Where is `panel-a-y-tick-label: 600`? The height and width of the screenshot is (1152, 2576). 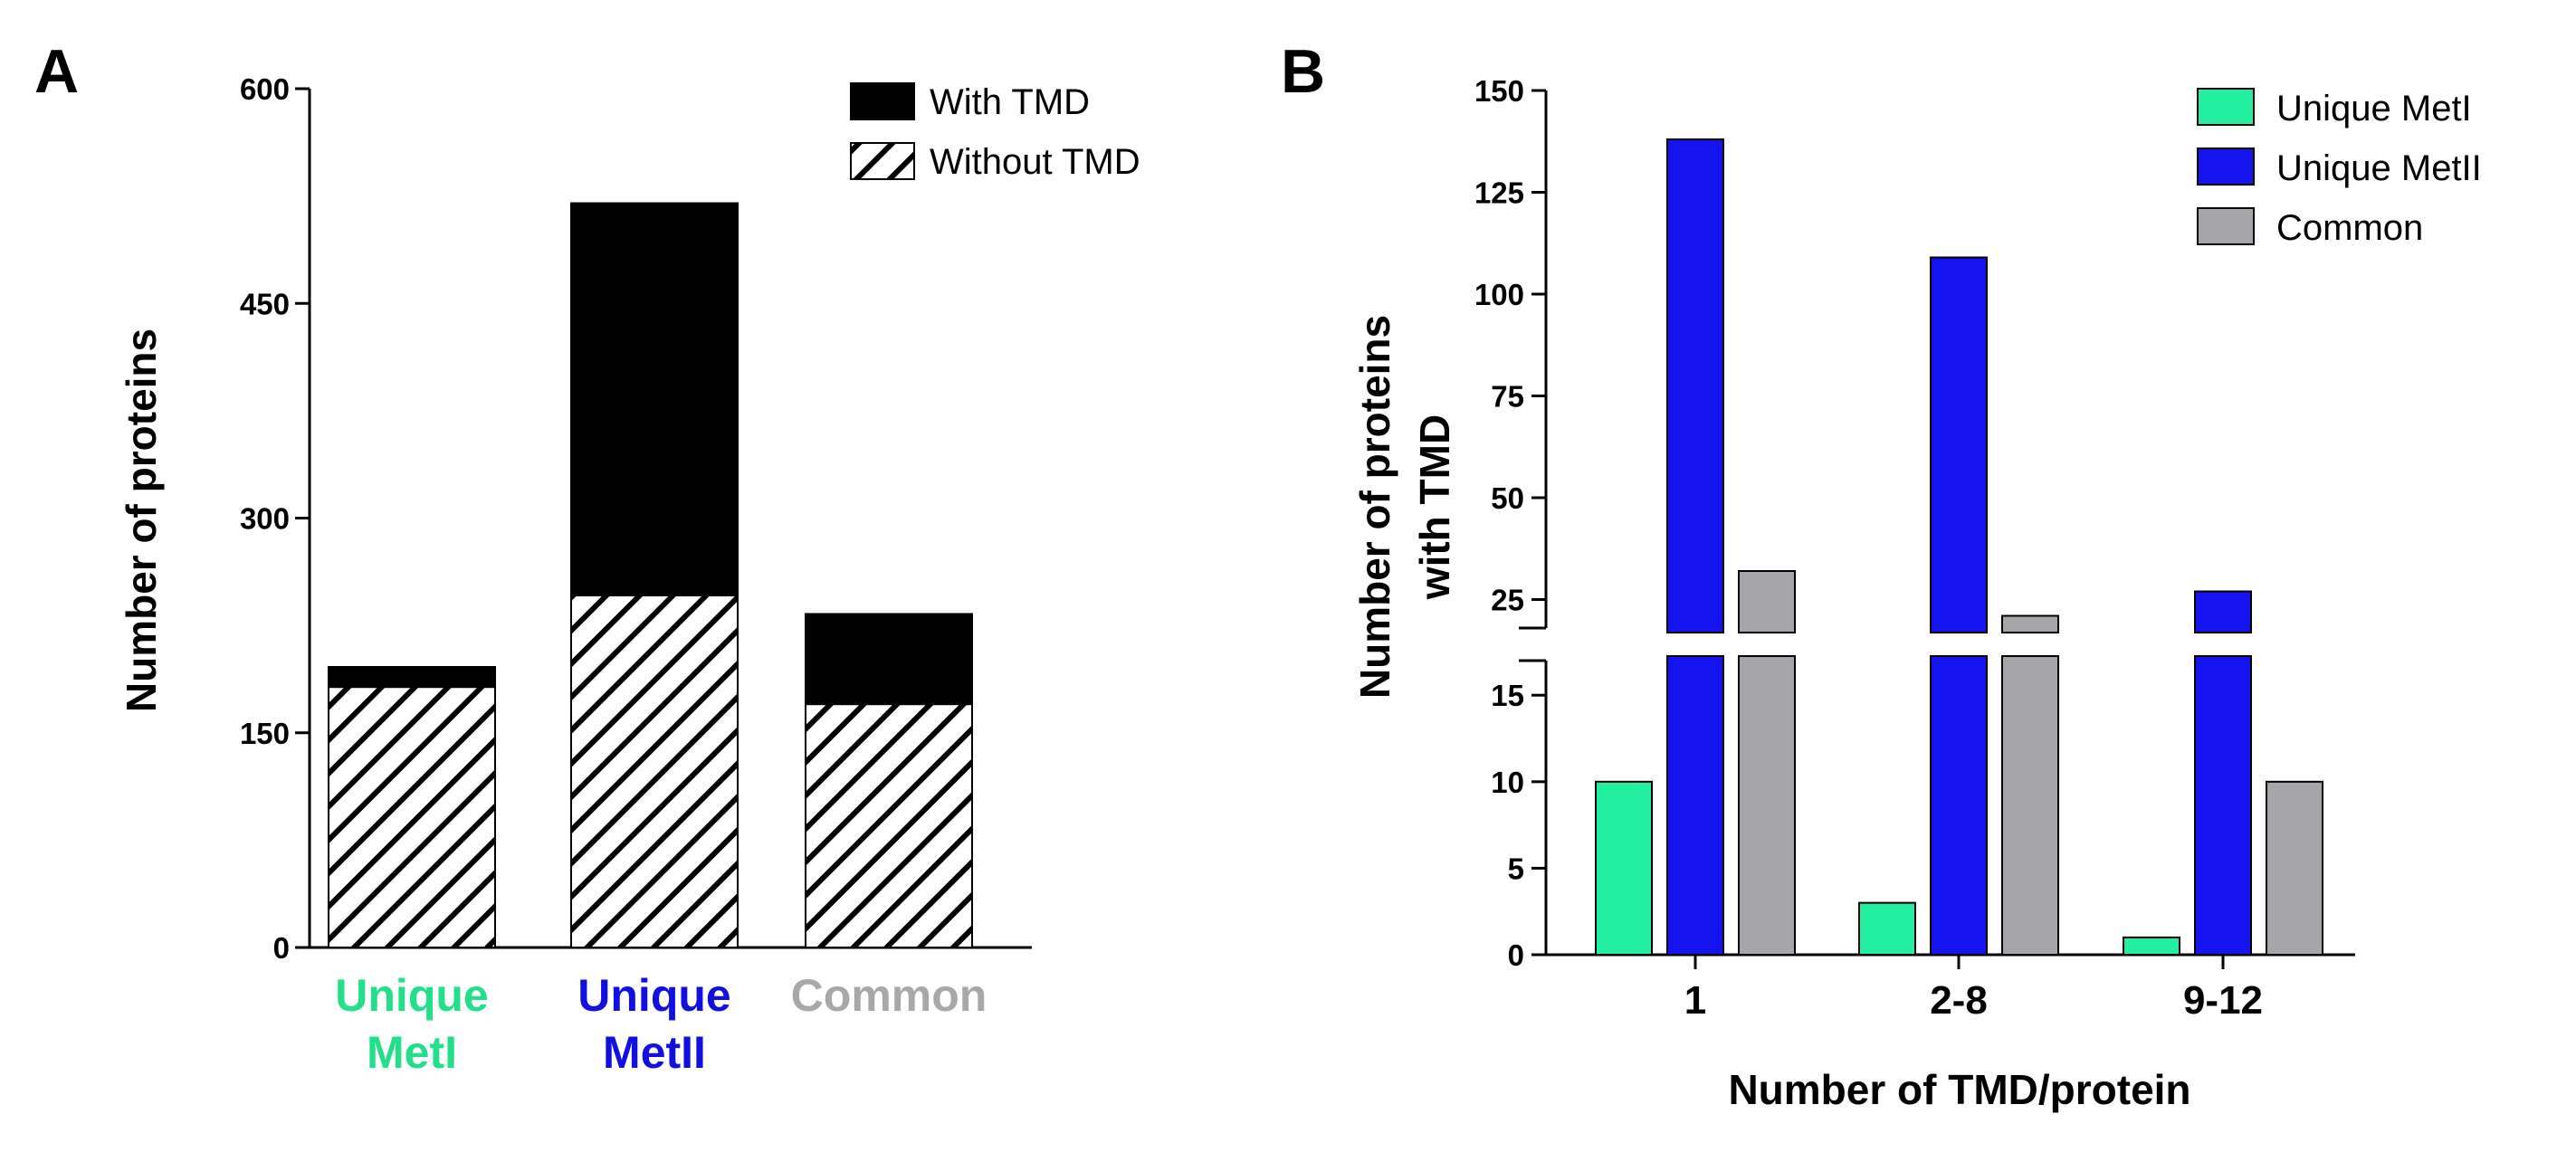
panel-a-y-tick-label: 600 is located at coordinates (265, 89).